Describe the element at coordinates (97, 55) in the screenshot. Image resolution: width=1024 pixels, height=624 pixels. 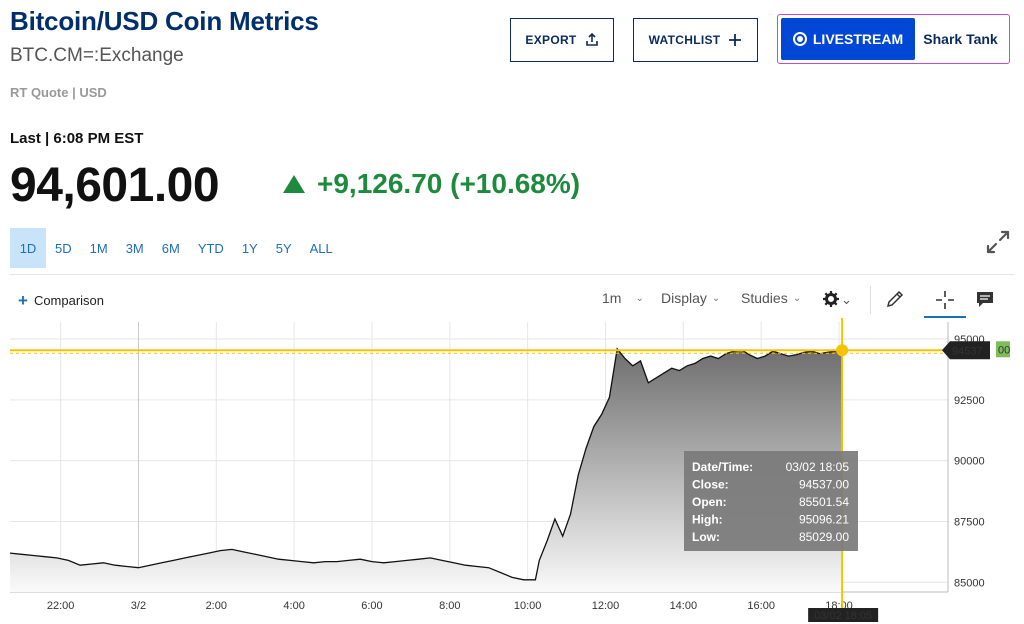
I see `symbol-subtitle: BTC.CM=:Exchange` at that location.